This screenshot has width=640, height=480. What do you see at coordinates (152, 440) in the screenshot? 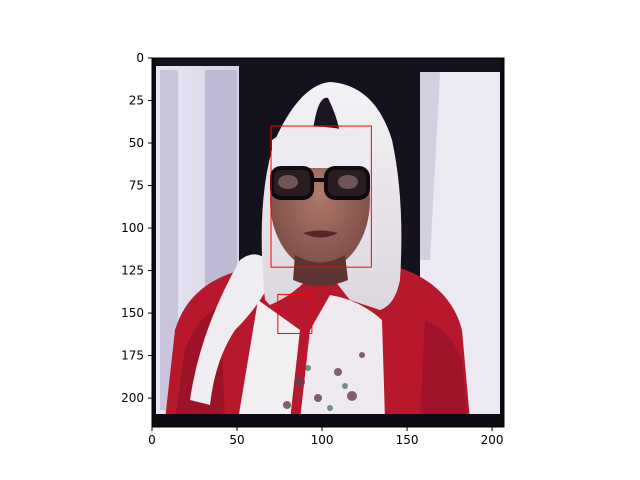
I see `x-tick-label: 0` at bounding box center [152, 440].